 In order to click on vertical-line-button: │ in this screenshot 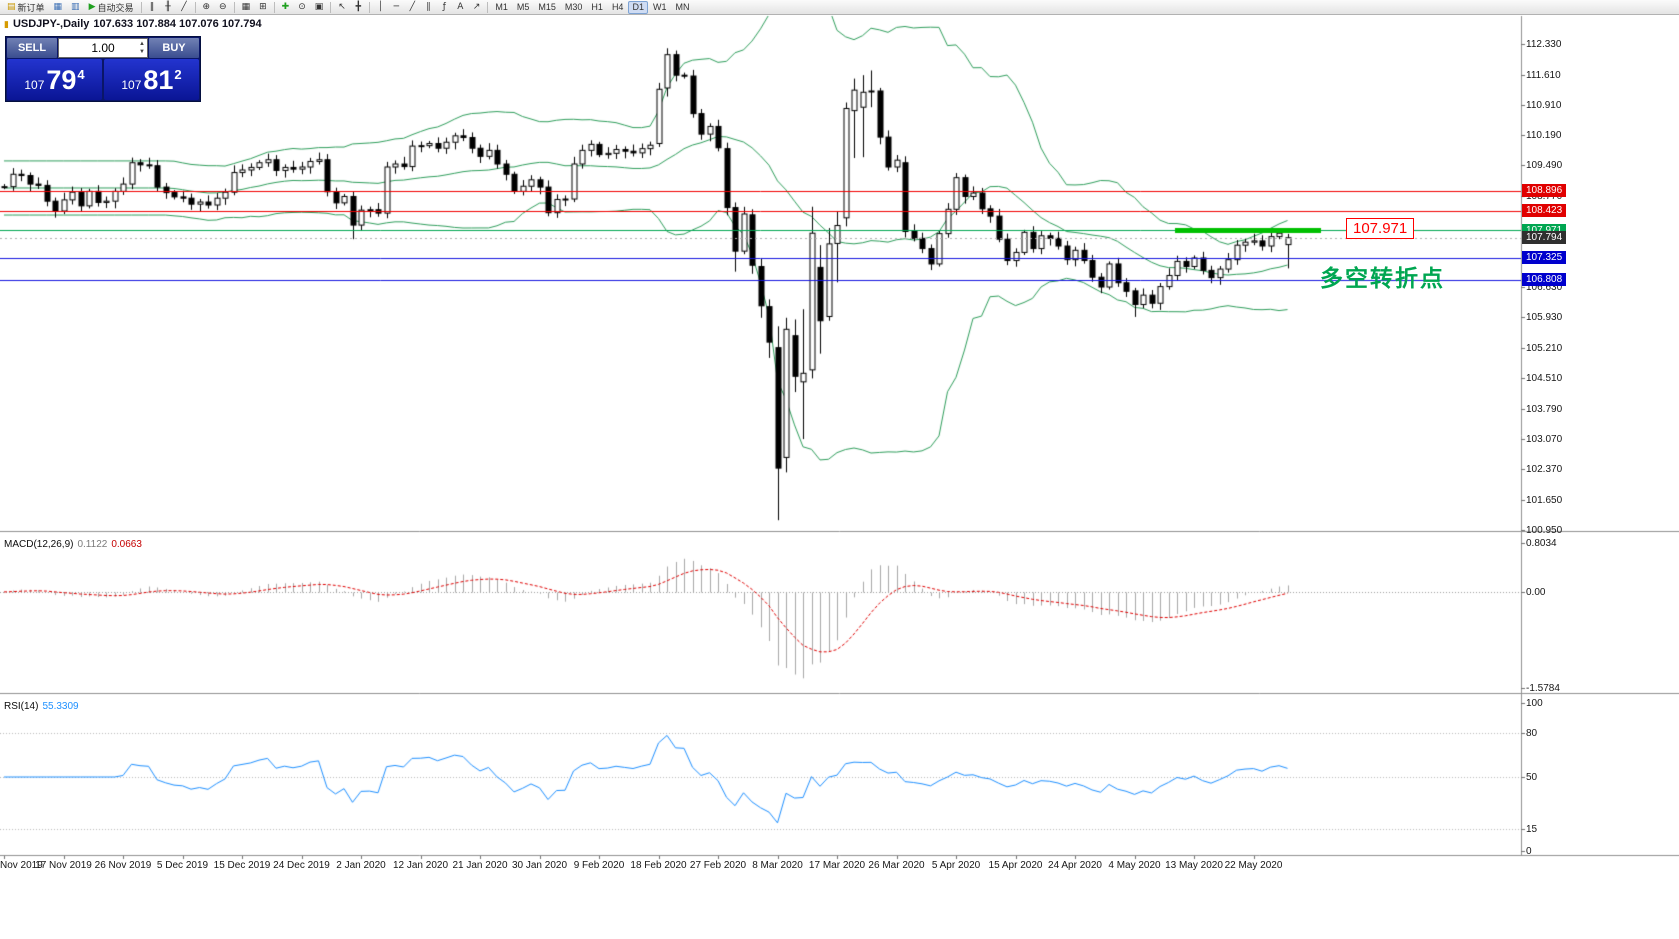, I will do `click(380, 7)`.